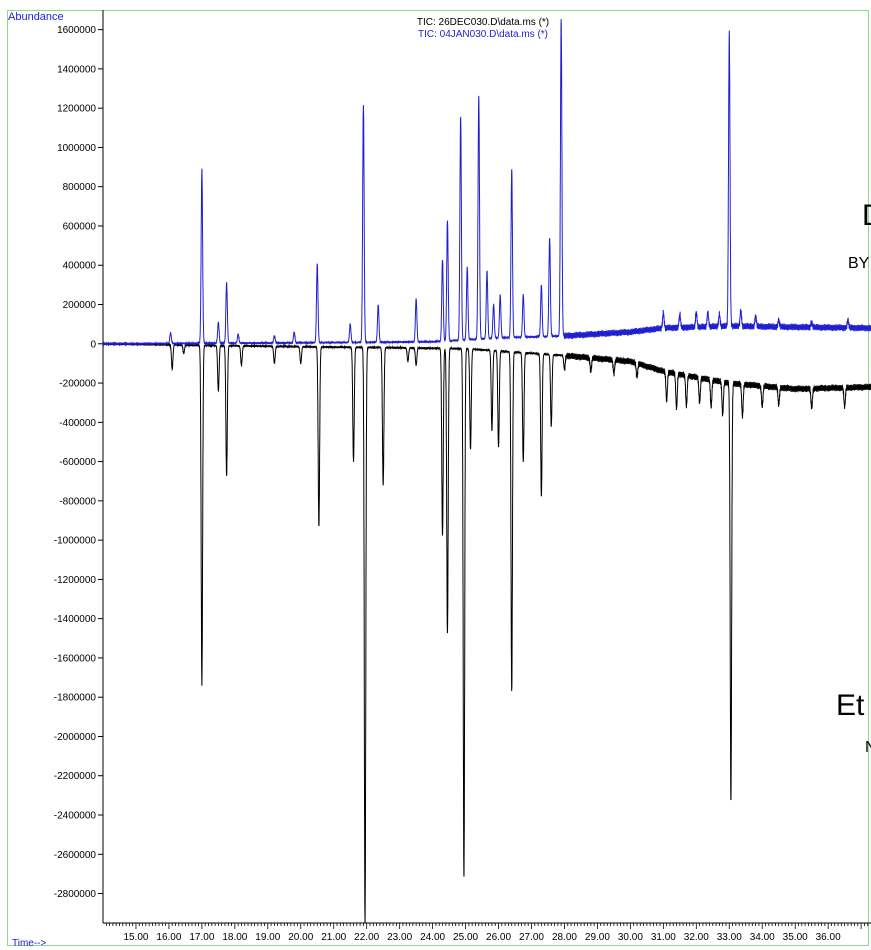 The width and height of the screenshot is (871, 950). Describe the element at coordinates (75, 698) in the screenshot. I see `y-tick-label: -1800000` at that location.